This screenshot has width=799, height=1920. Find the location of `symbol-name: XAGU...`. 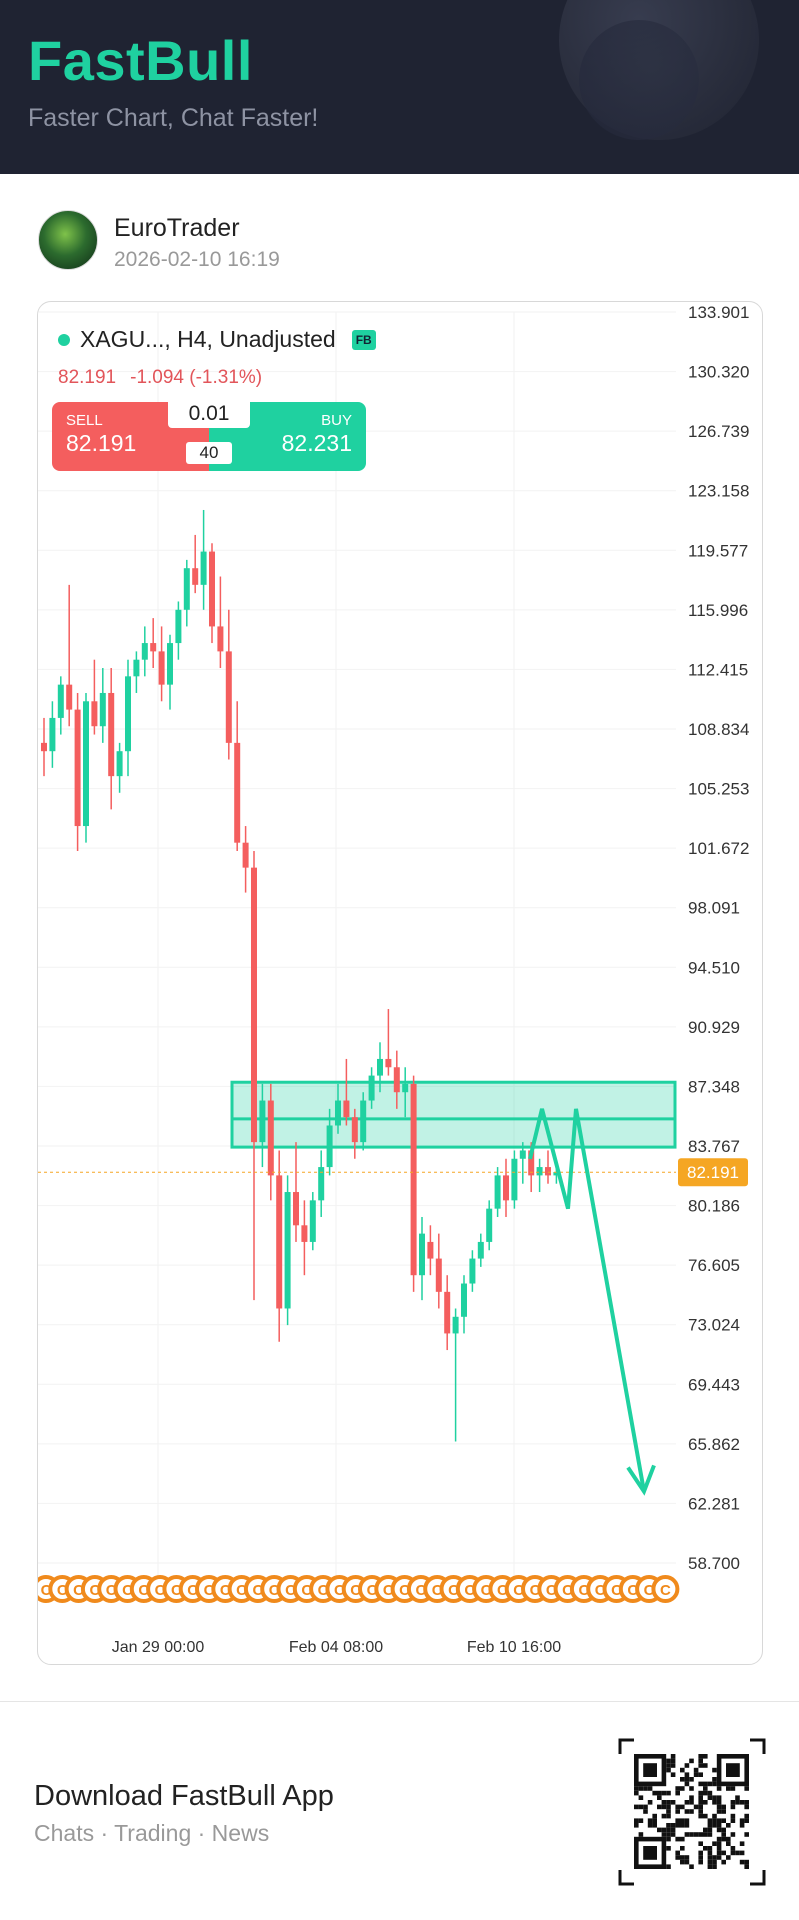

symbol-name: XAGU... is located at coordinates (122, 339).